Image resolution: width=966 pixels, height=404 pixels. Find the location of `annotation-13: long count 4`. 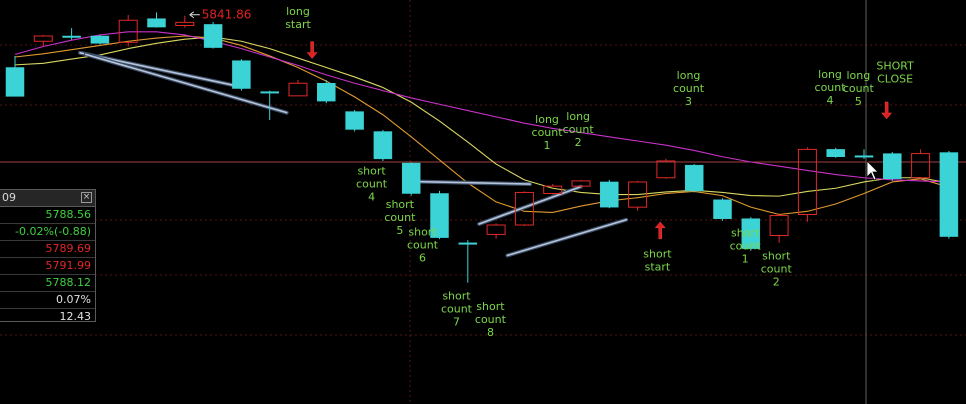

annotation-13: long count 4 is located at coordinates (831, 87).